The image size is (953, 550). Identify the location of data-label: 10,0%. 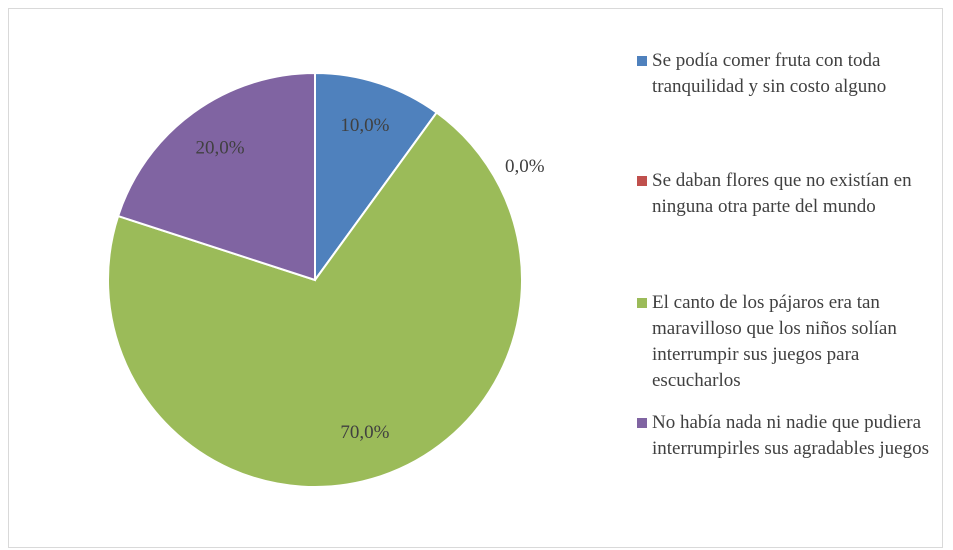
(364, 125).